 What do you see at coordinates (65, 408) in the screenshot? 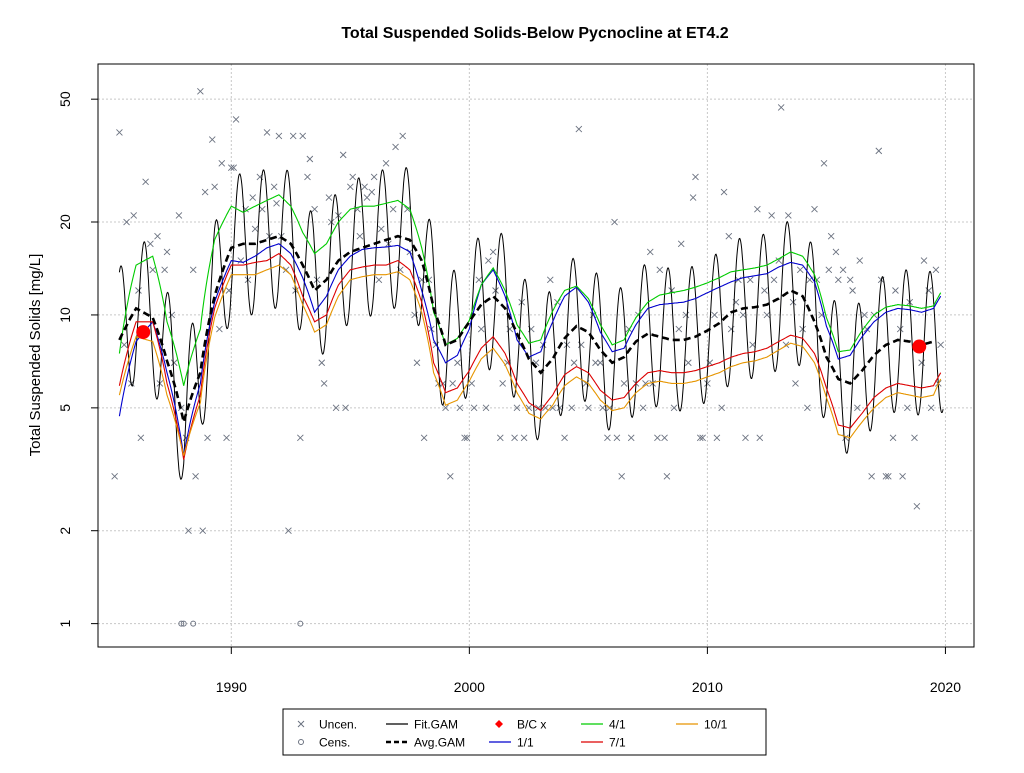
I see `y-tick-label: 5` at bounding box center [65, 408].